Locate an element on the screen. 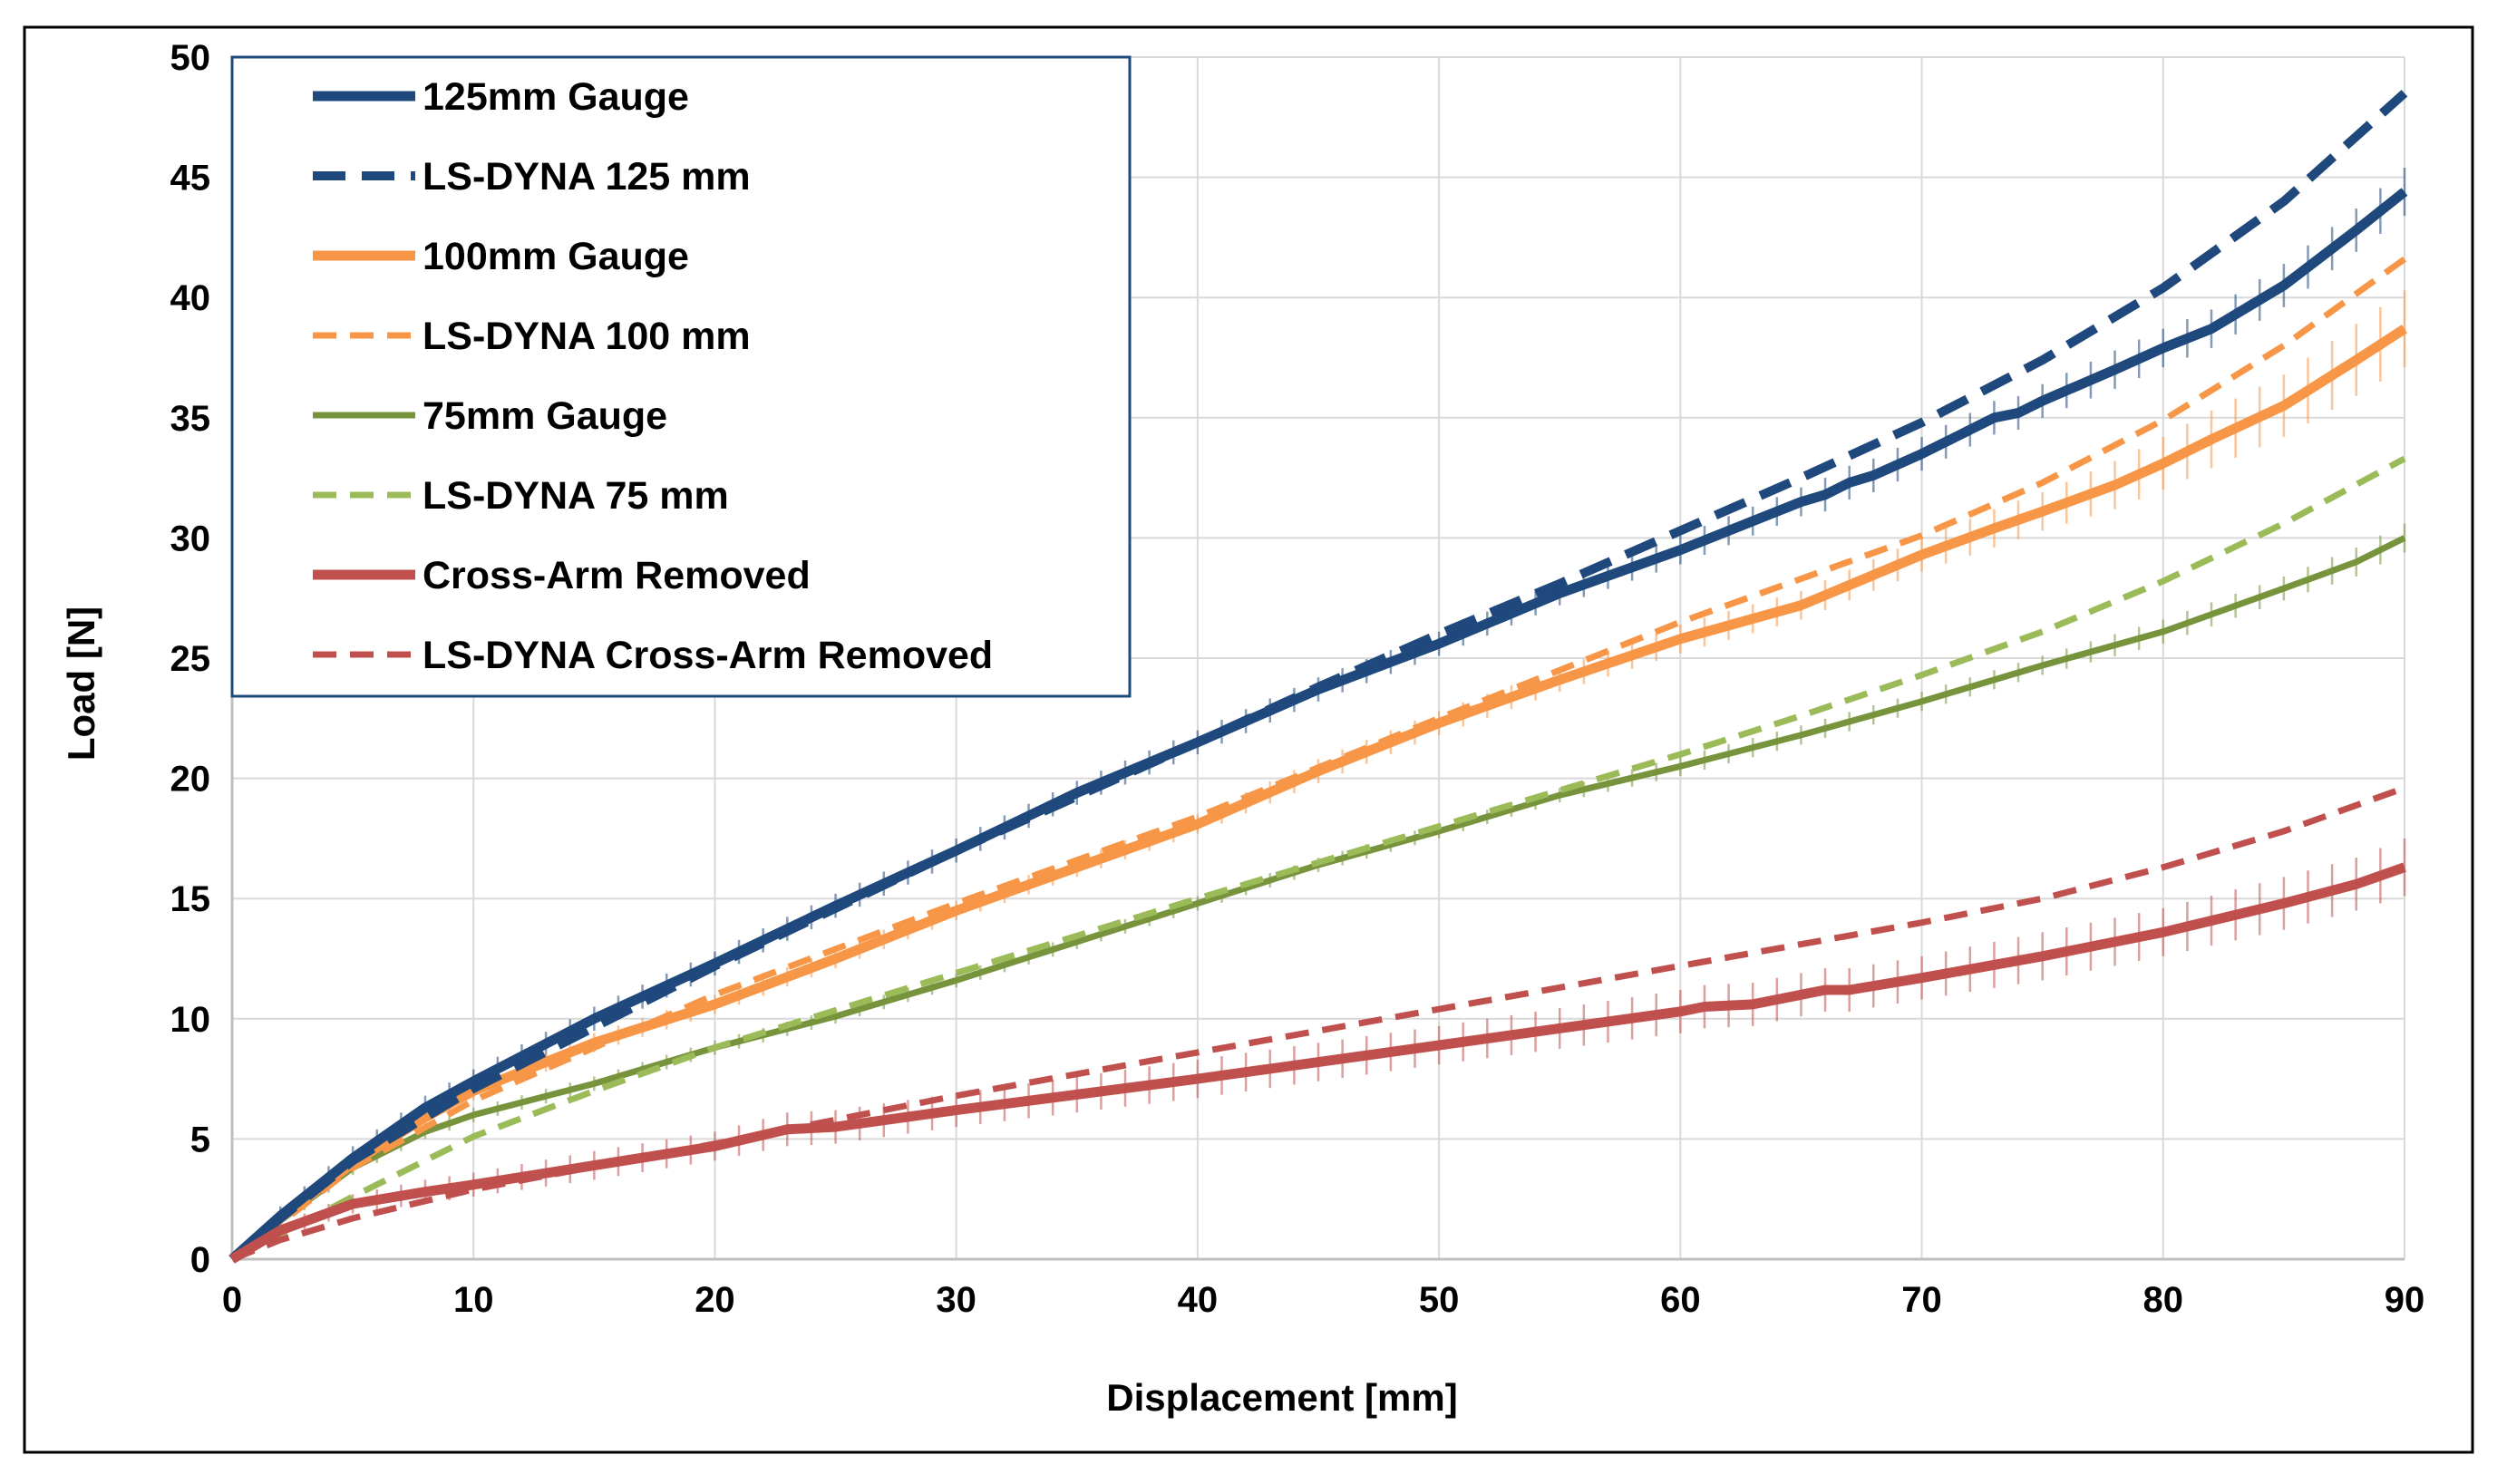 Image resolution: width=2497 pixels, height=1484 pixels. legend-label: LS-DYNA Cross-Arm Removed is located at coordinates (708, 656).